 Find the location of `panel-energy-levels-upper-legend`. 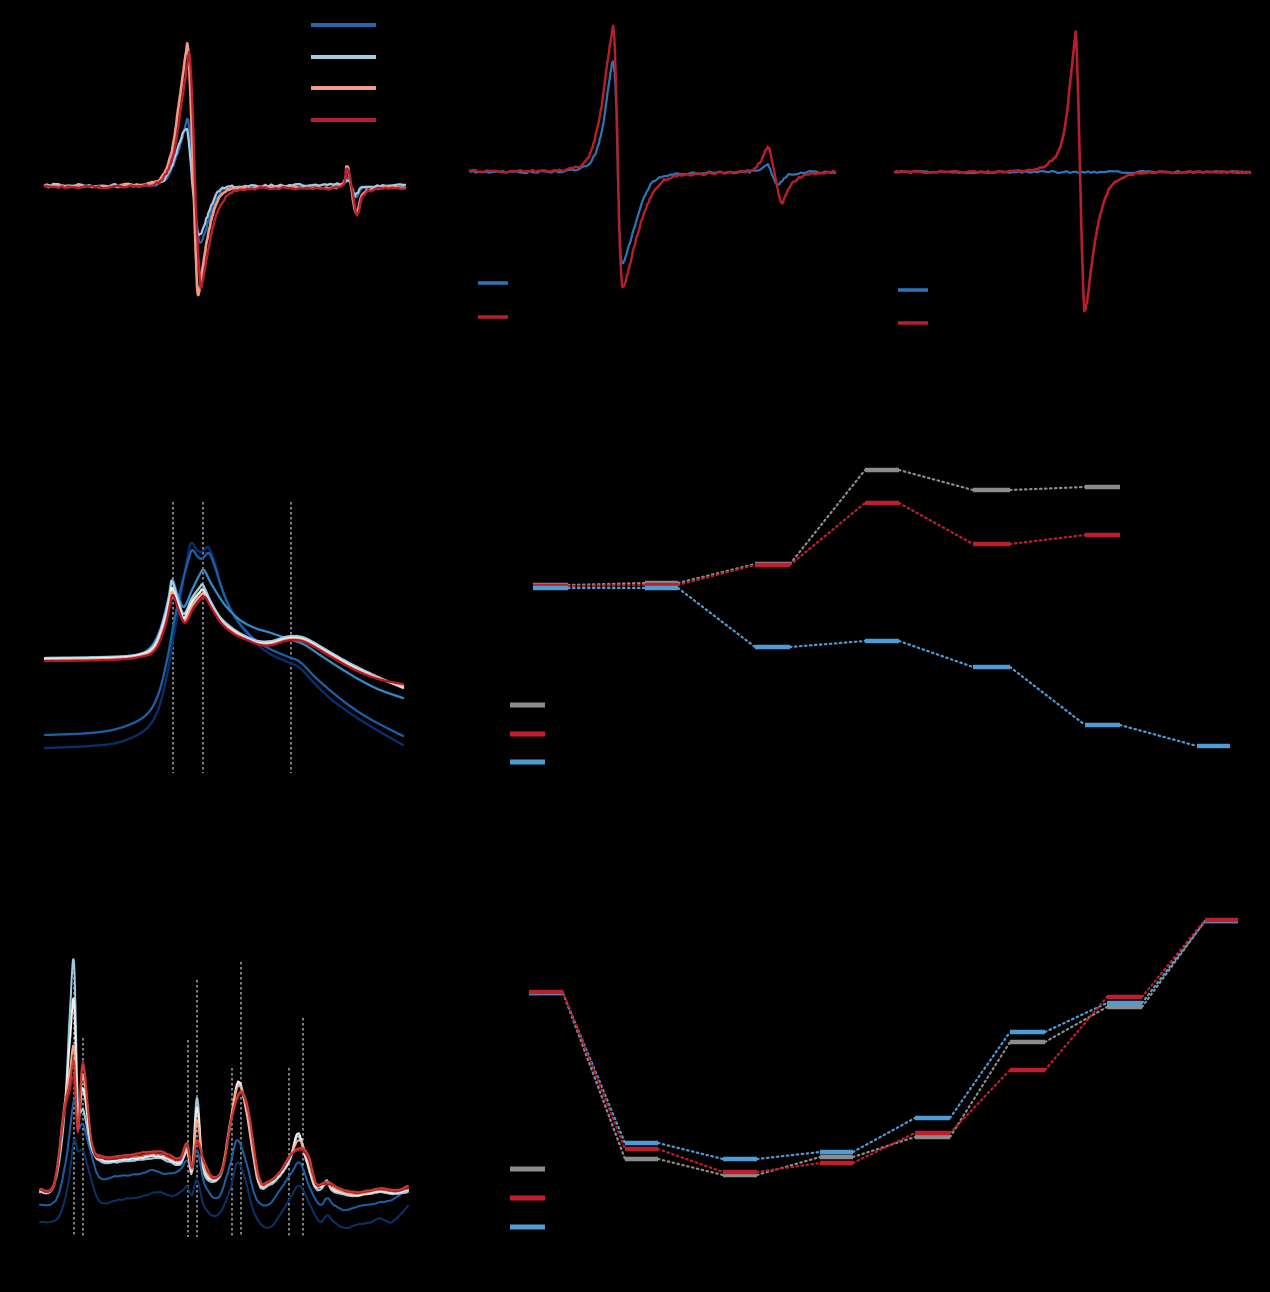

panel-energy-levels-upper-legend is located at coordinates (527, 733).